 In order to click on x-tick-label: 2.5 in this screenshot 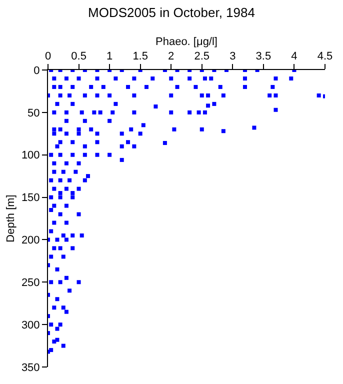, I will do `click(202, 56)`.